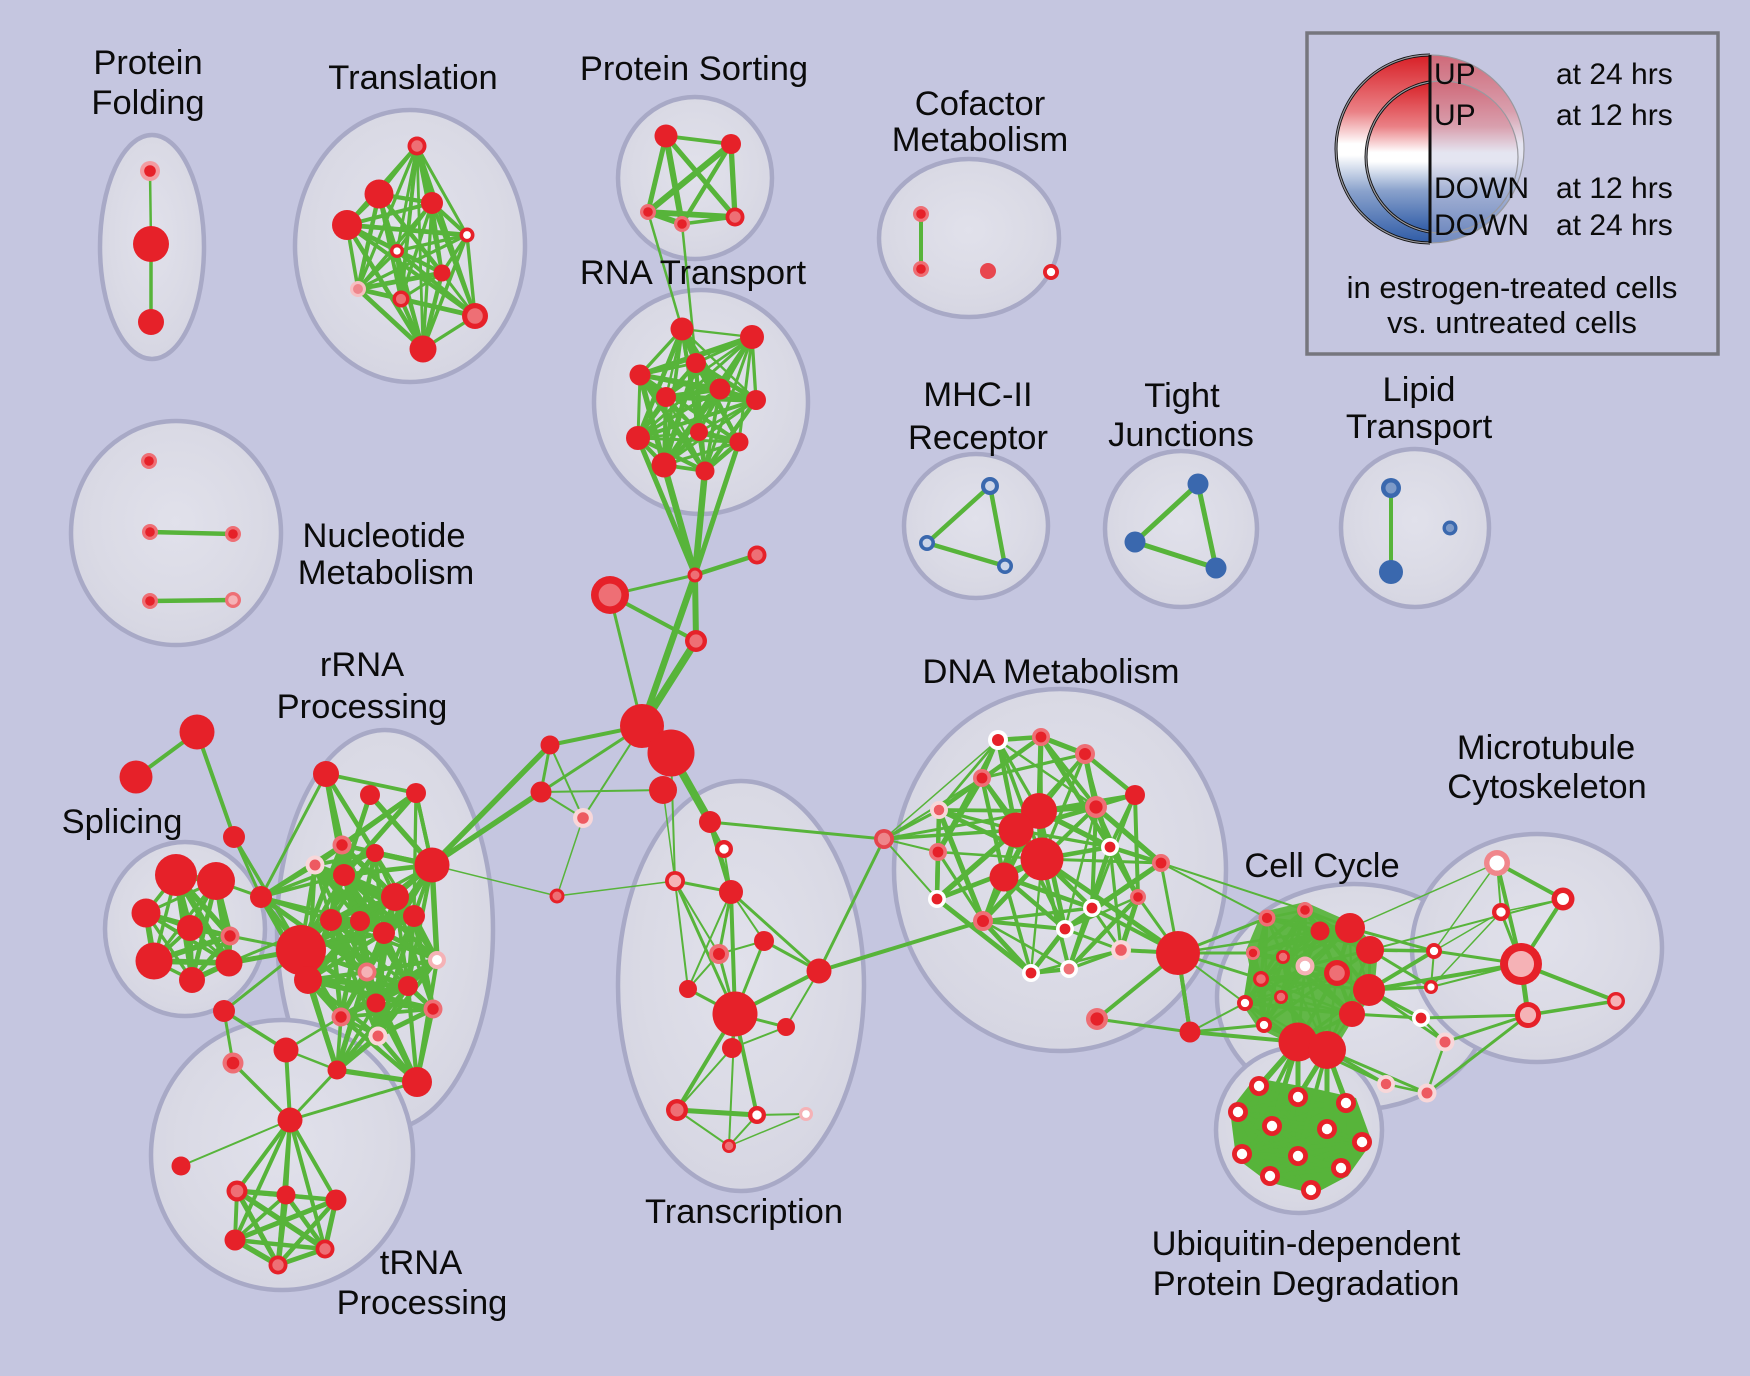  Describe the element at coordinates (147, 103) in the screenshot. I see `svg-text: Folding` at that location.